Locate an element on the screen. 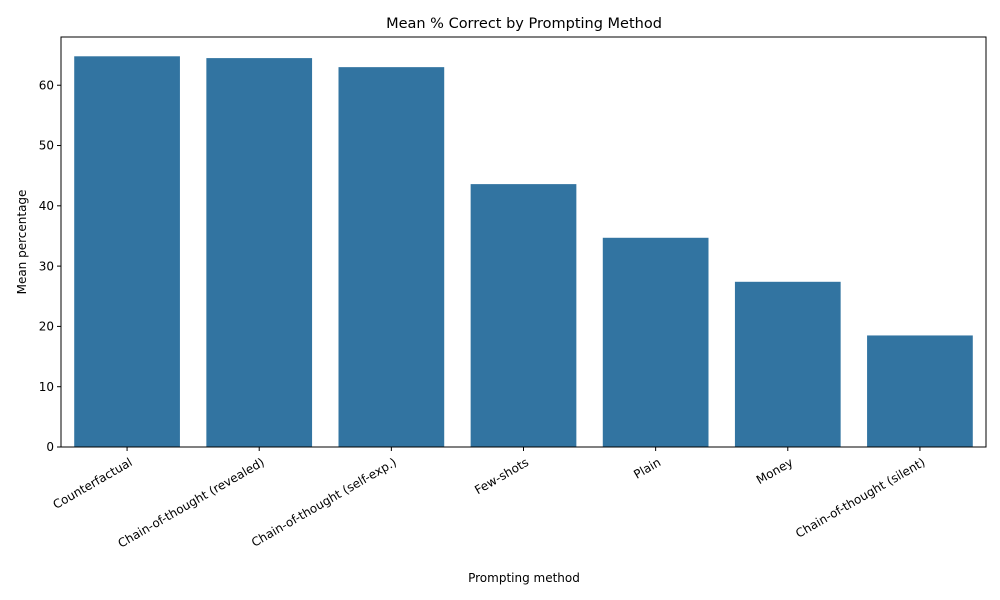 The height and width of the screenshot is (600, 1000). chart-title: Mean % Correct by Prompting Method is located at coordinates (524, 24).